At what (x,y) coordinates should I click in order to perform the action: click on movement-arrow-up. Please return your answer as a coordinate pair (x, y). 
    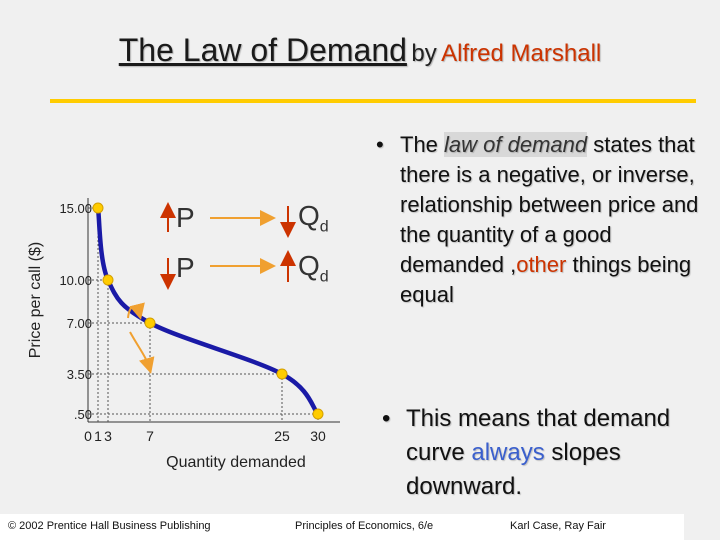
    Looking at the image, I should click on (136, 311).